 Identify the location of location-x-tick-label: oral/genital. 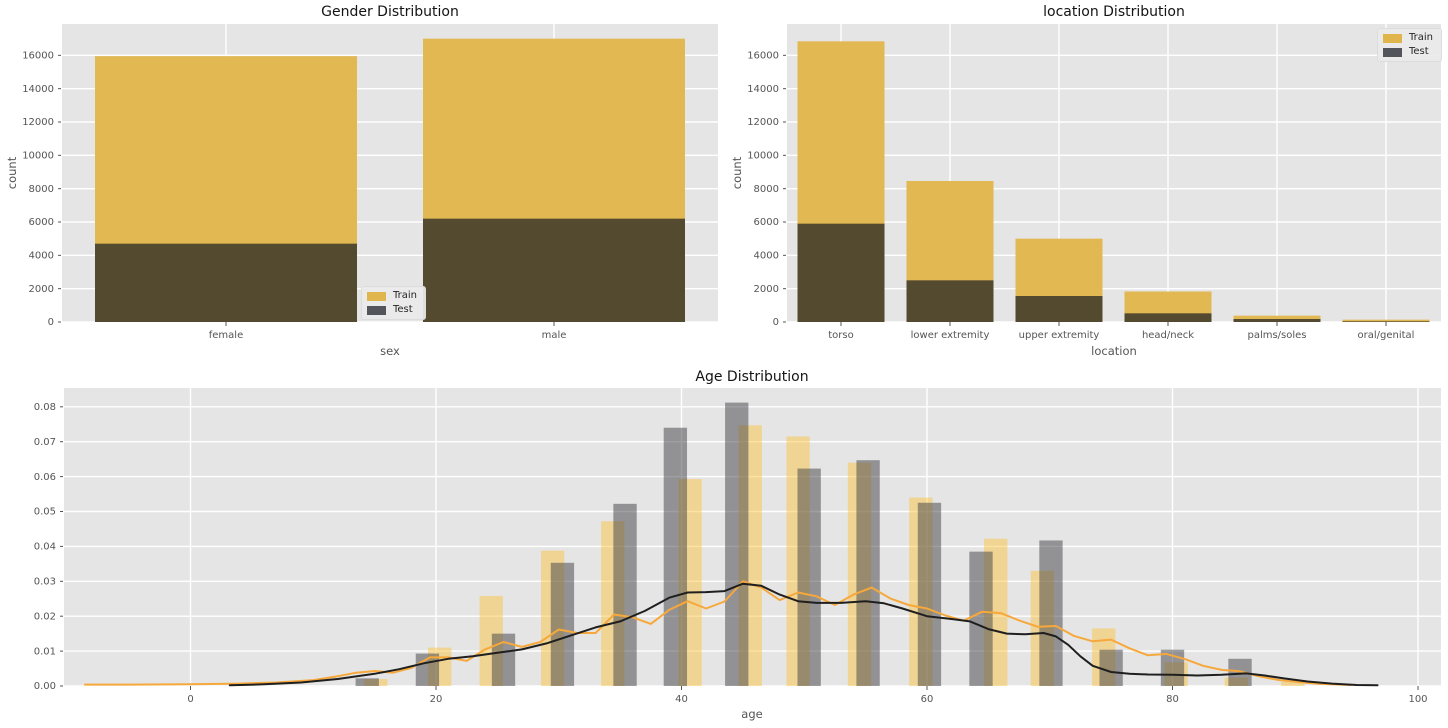
(1386, 335).